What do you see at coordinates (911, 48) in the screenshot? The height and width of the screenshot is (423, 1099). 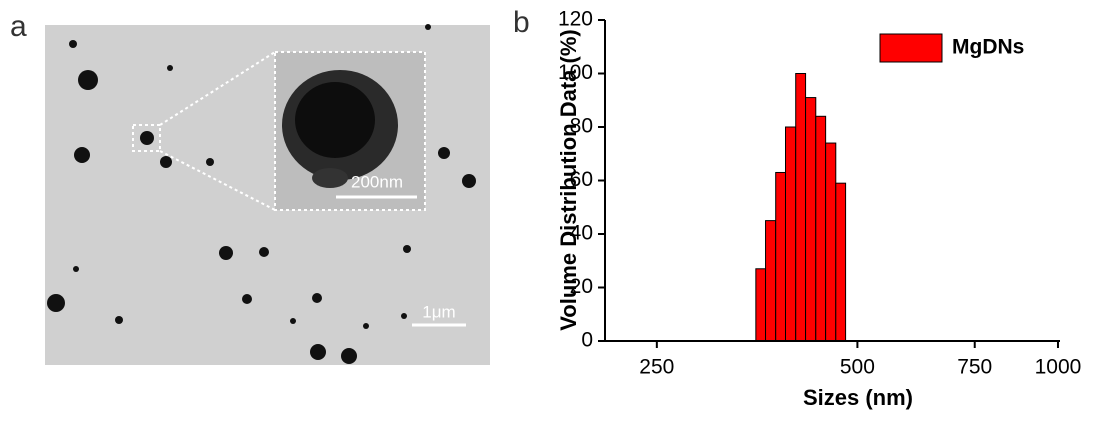 I see `legend-swatch` at bounding box center [911, 48].